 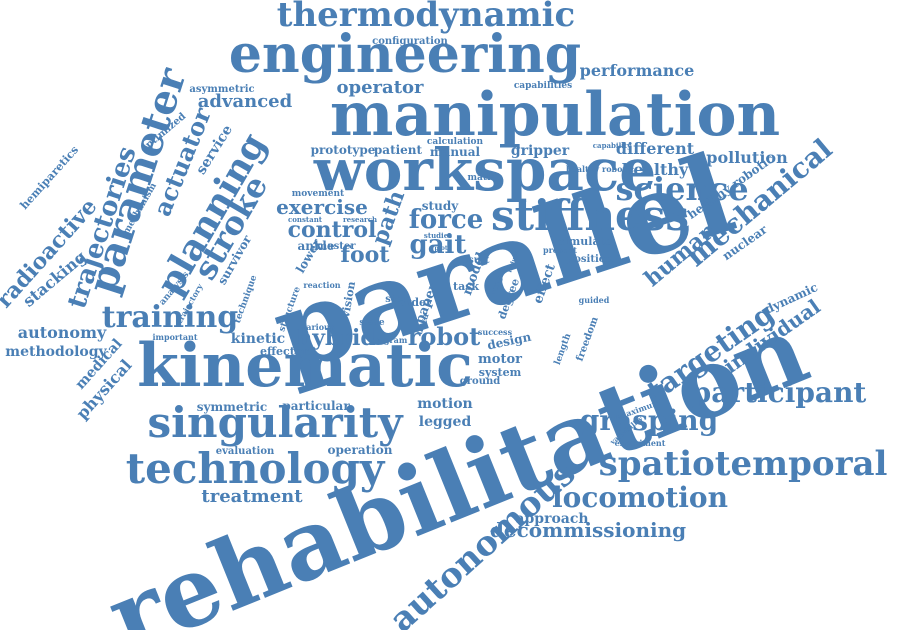 What do you see at coordinates (62, 332) in the screenshot?
I see `word-autonomy: autonomy` at bounding box center [62, 332].